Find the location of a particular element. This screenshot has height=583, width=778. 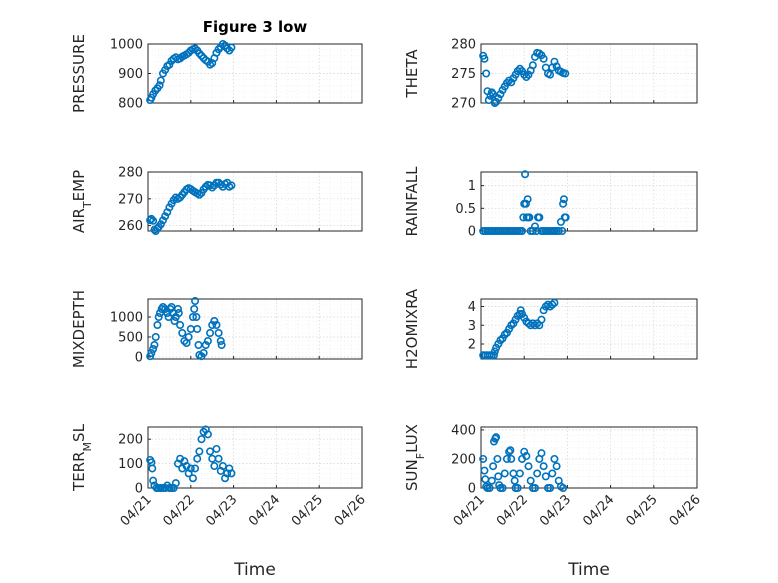

y-tick-label: 280 is located at coordinates (463, 45).